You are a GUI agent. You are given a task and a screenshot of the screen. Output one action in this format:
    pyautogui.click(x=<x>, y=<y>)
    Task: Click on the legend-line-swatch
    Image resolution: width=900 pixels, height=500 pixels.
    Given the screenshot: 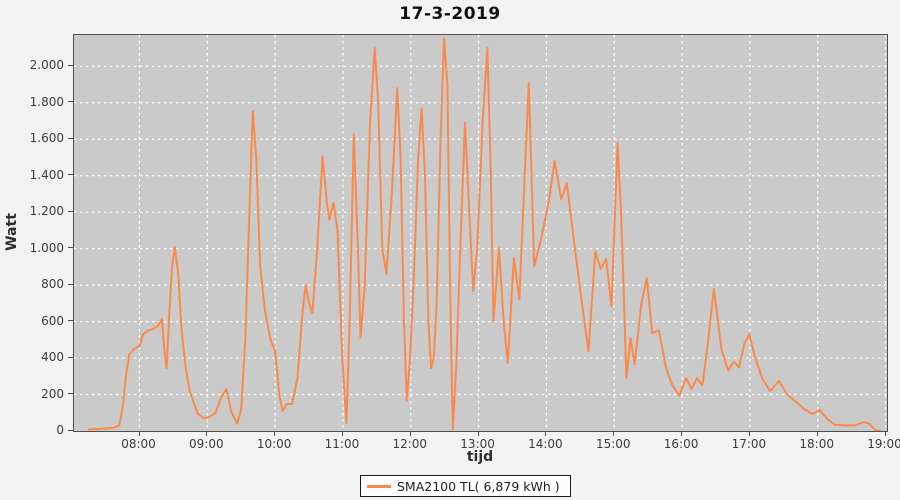 What is the action you would take?
    pyautogui.click(x=379, y=486)
    